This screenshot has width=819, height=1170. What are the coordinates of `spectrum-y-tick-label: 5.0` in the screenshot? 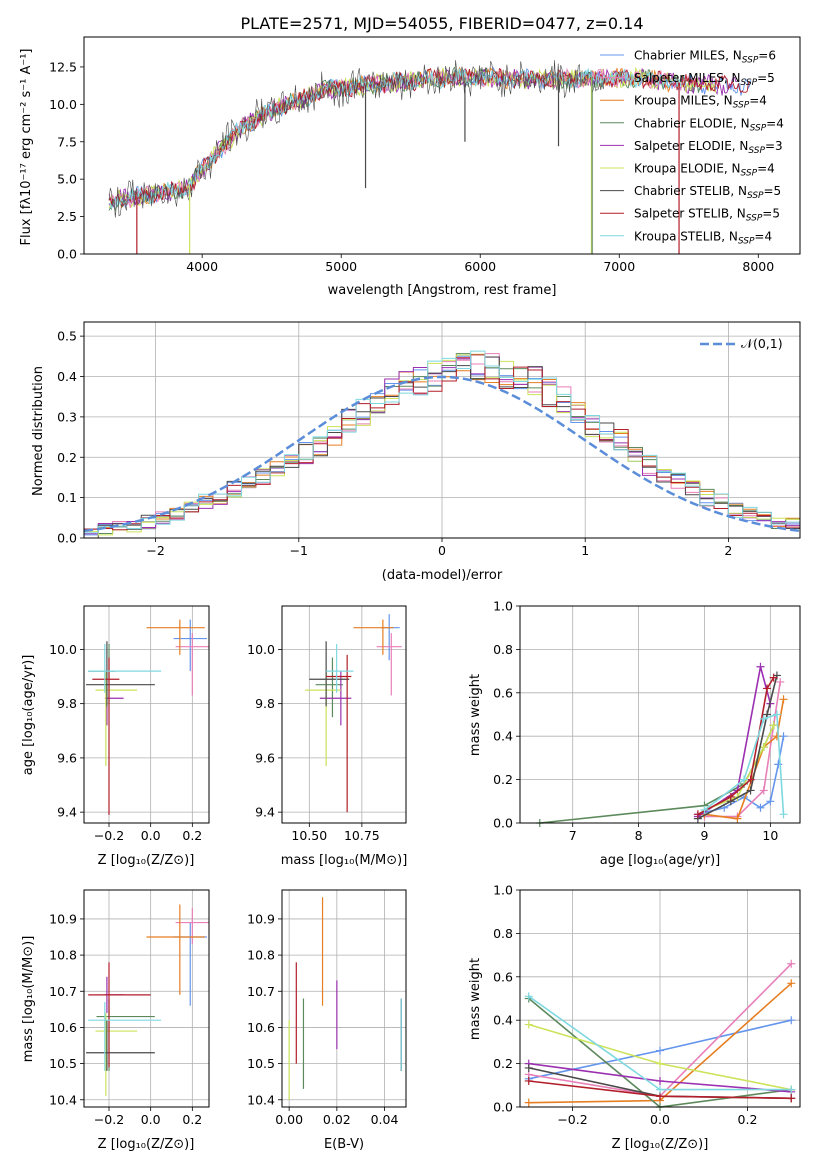 It's located at (67, 179).